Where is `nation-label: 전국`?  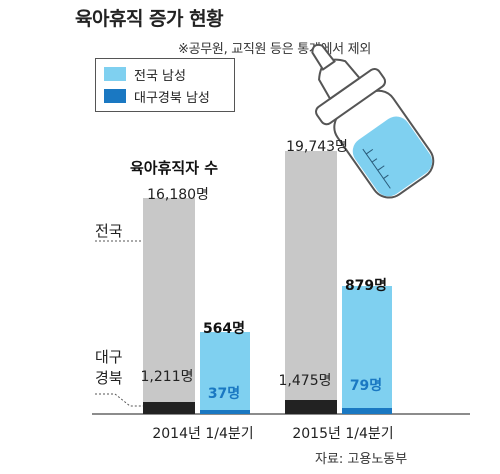
nation-label: 전국 is located at coordinates (109, 231).